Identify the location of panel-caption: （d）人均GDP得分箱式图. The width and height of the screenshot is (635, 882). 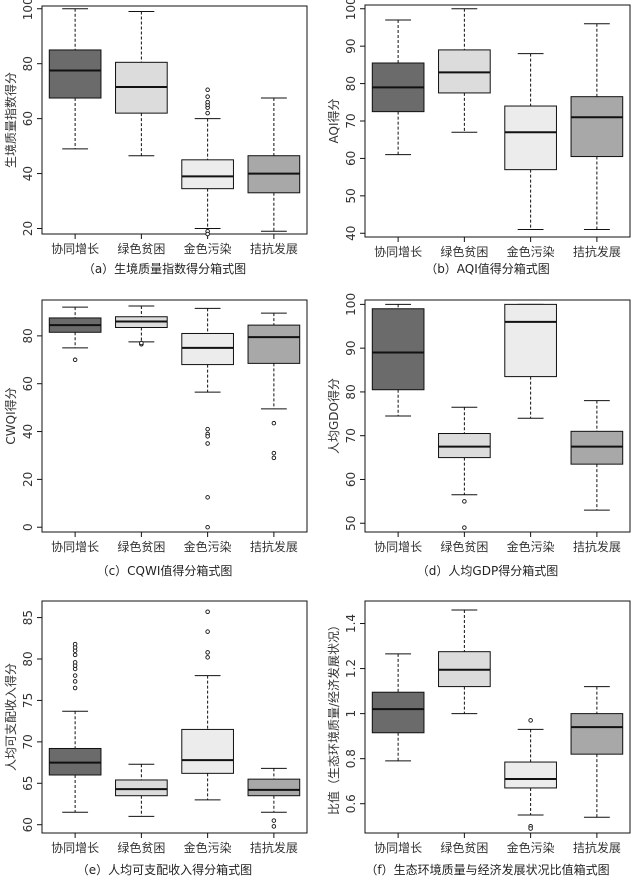
(487, 570).